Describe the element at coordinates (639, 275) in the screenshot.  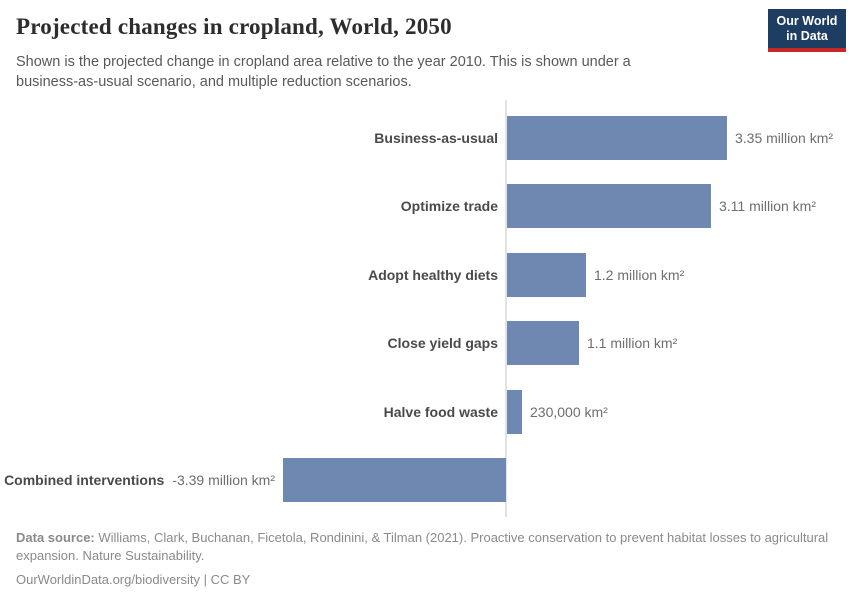
I see `bar-value: 1.2 million km²` at that location.